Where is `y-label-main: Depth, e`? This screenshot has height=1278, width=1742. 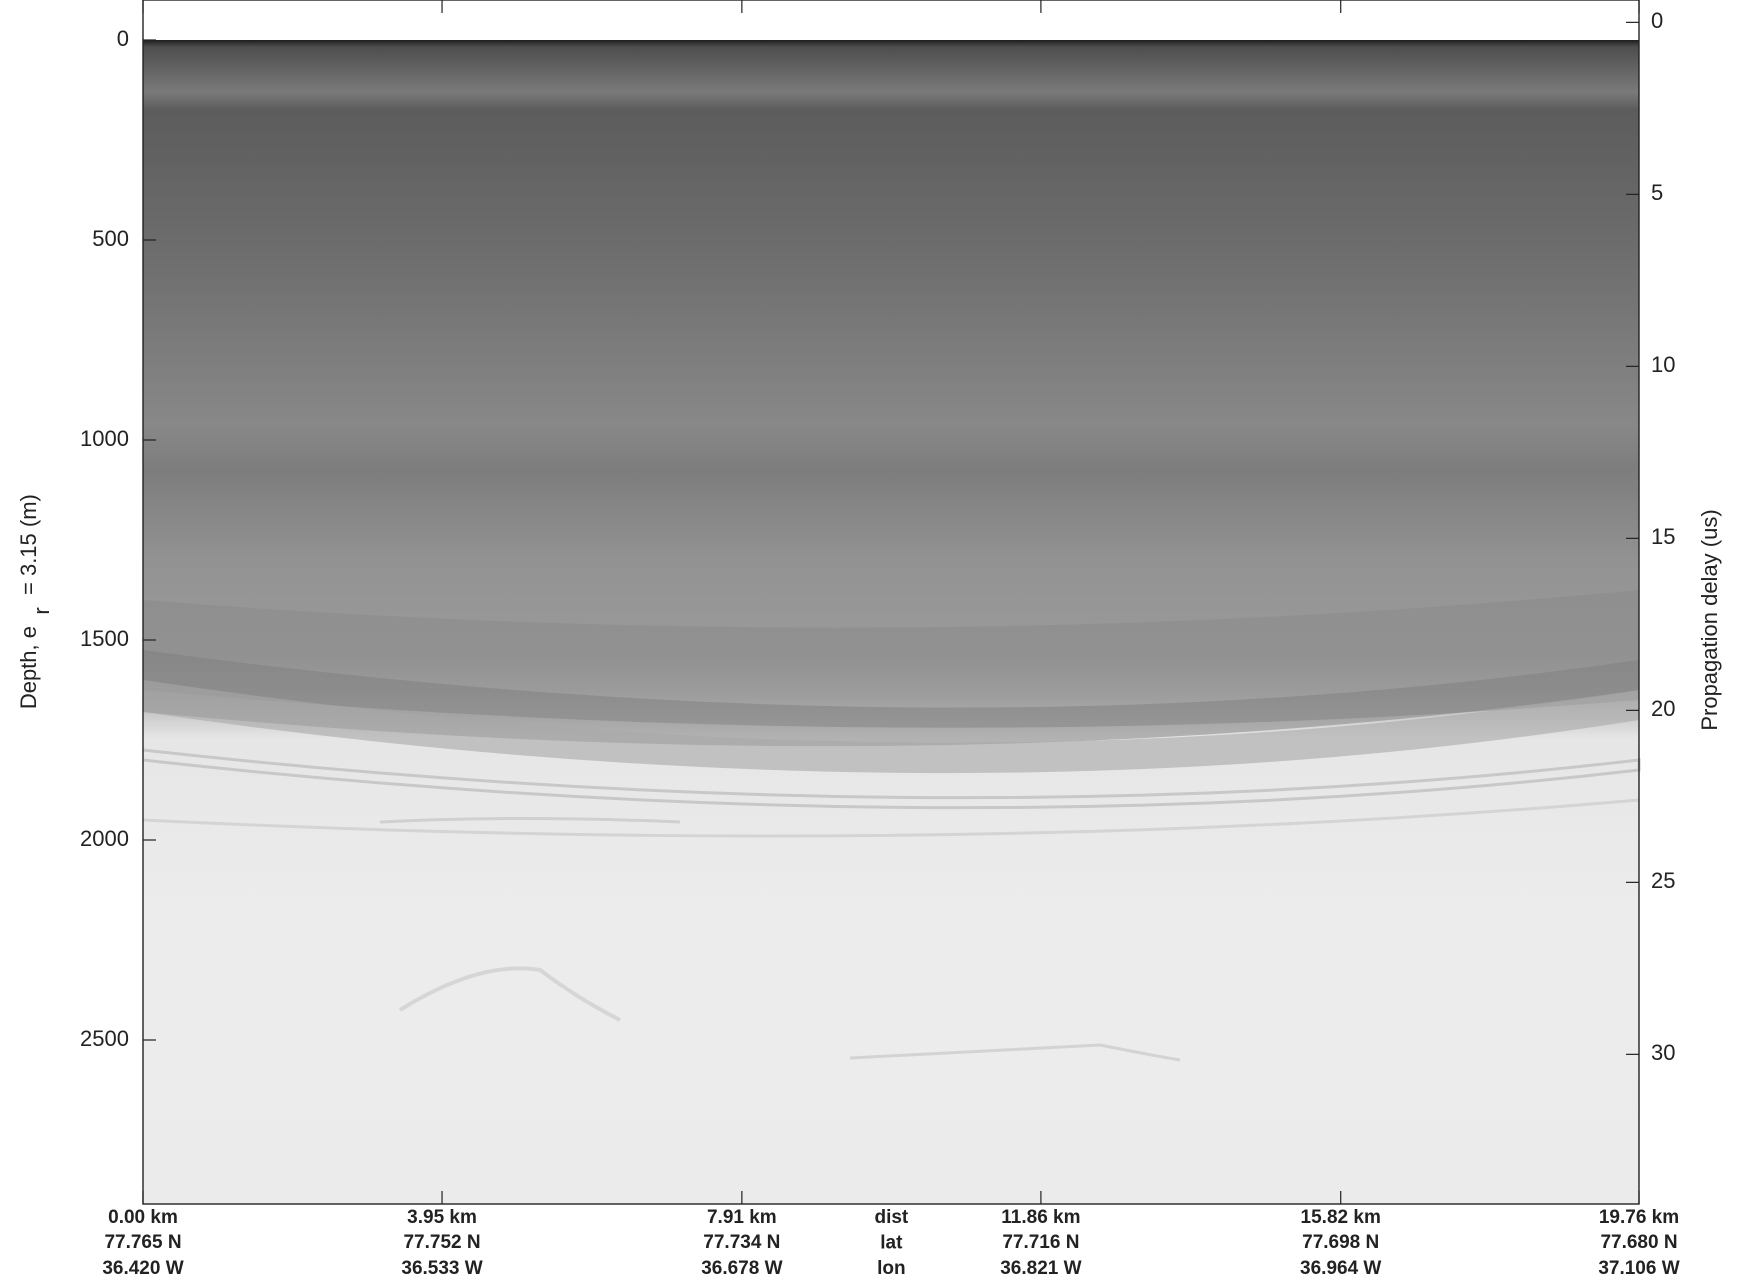 y-label-main: Depth, e is located at coordinates (28, 667).